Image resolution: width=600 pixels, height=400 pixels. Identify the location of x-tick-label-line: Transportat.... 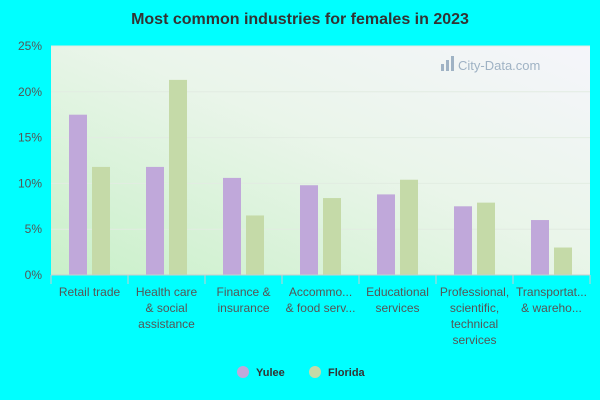
(551, 292).